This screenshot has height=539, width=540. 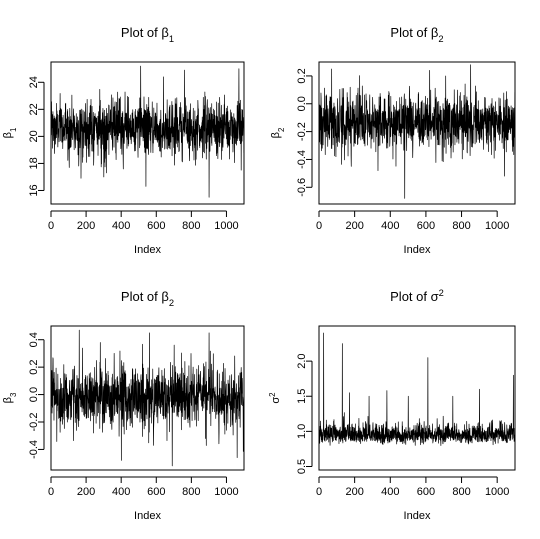 What do you see at coordinates (34, 163) in the screenshot?
I see `y-tick-label: 18` at bounding box center [34, 163].